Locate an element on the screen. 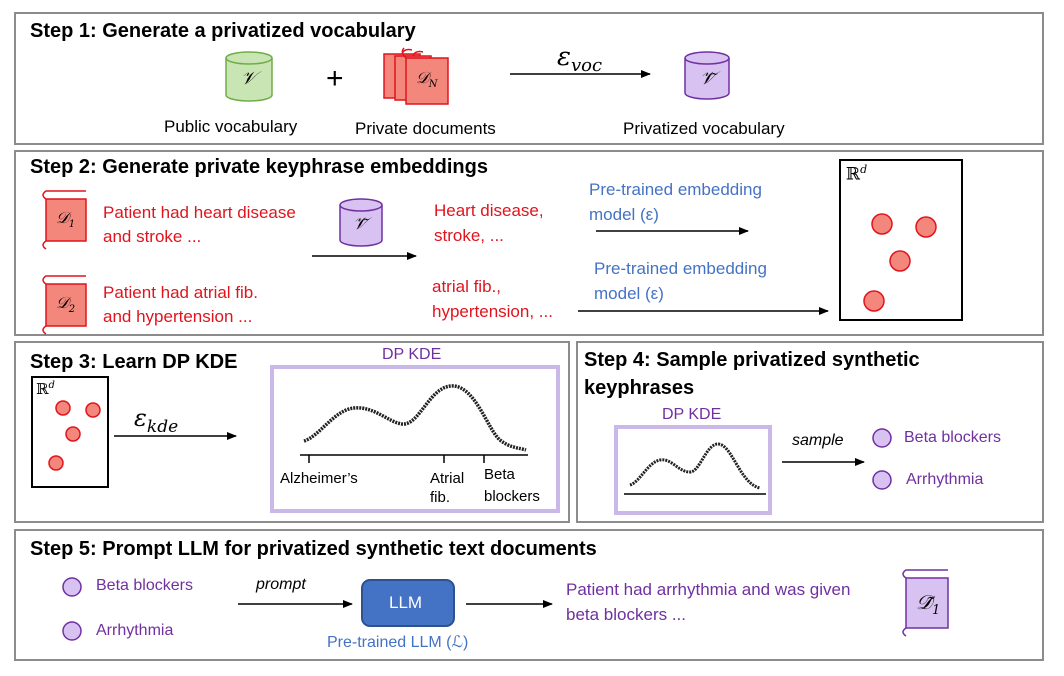  step3-space-label: ℝd is located at coordinates (45, 389).